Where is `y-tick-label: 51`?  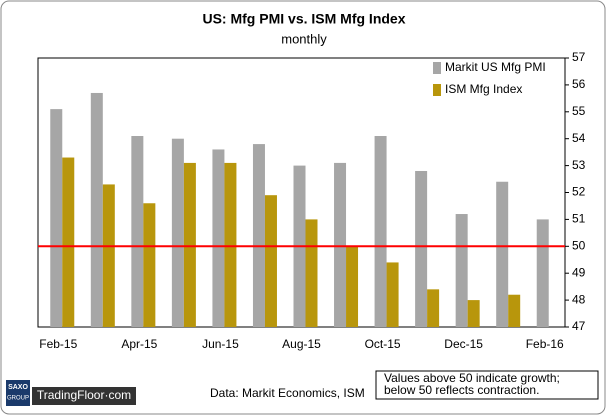 y-tick-label: 51 is located at coordinates (579, 219).